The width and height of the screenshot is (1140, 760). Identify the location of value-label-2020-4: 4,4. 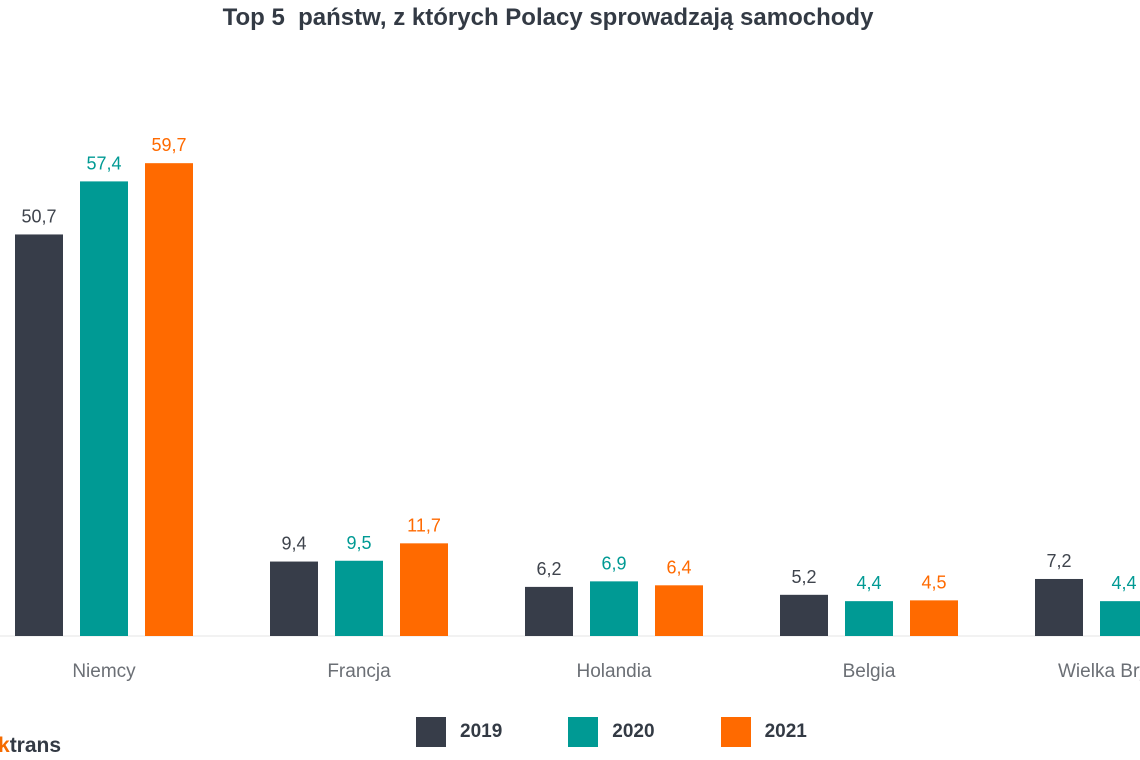
(1123, 583).